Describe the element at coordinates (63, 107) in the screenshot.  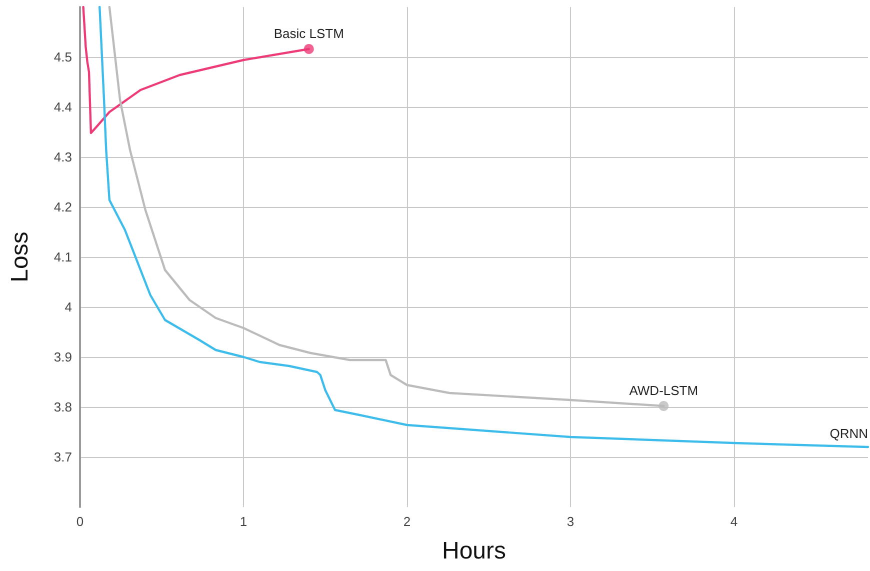
I see `y-tick-label: 4.4` at that location.